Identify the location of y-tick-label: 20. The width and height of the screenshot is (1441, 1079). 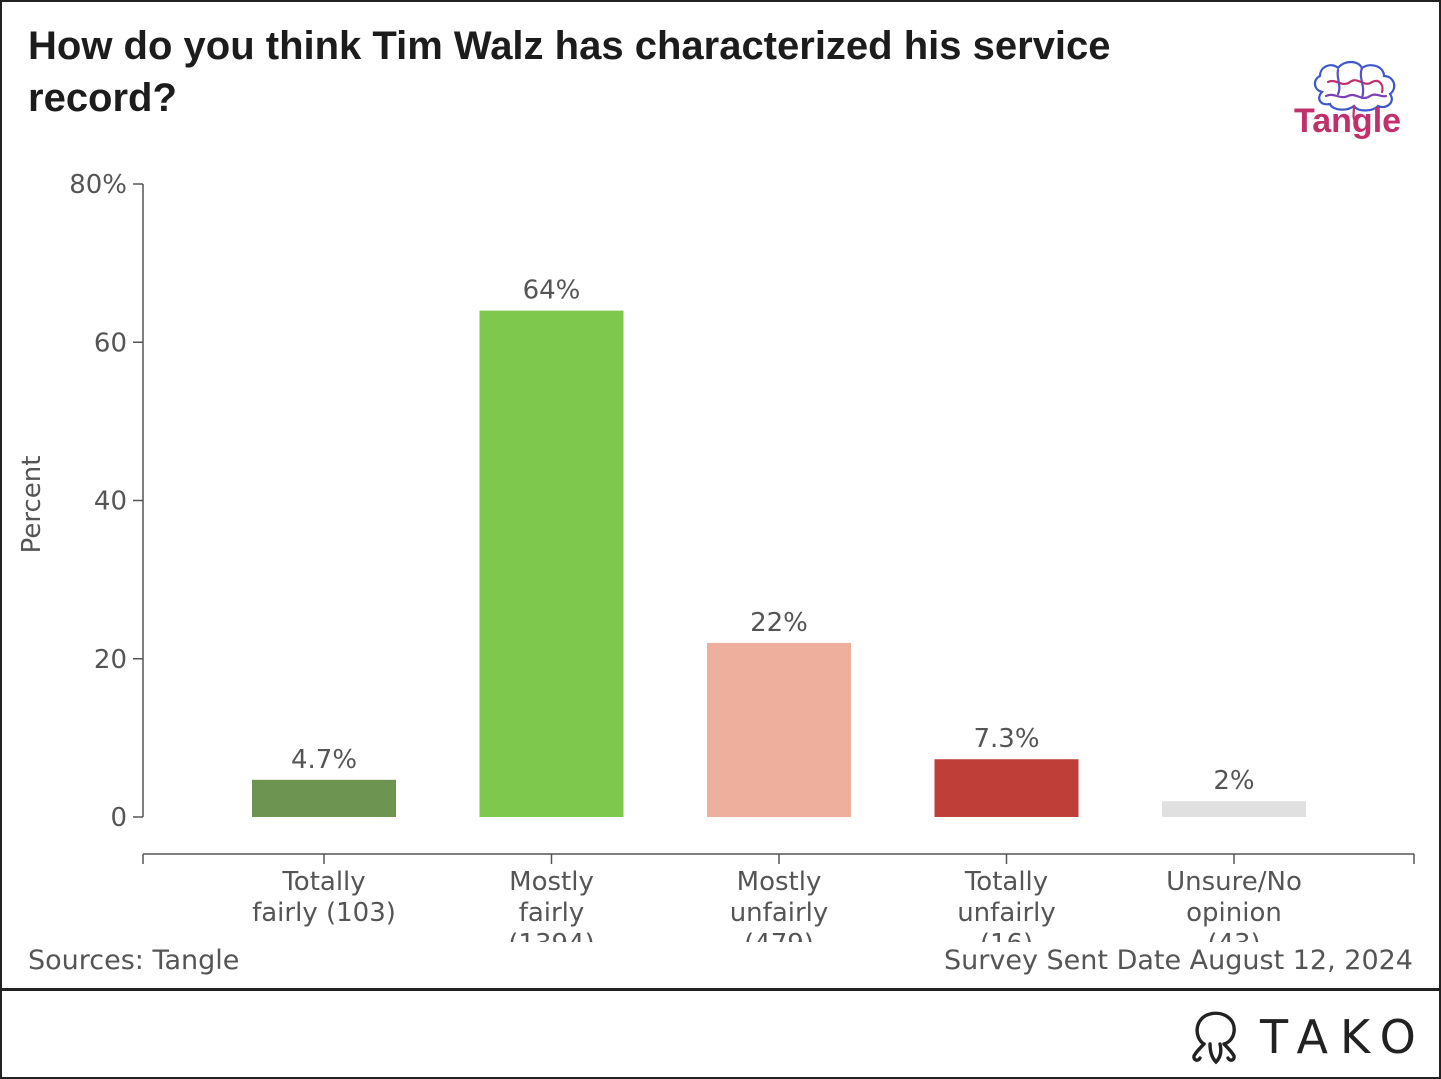
(110, 660).